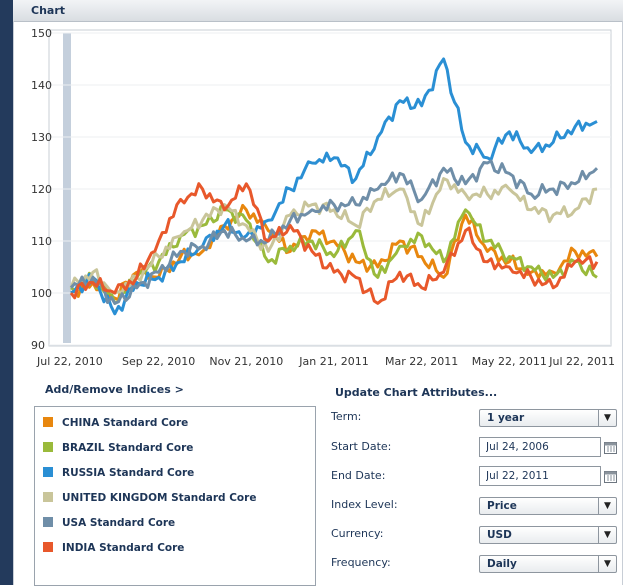  What do you see at coordinates (41, 33) in the screenshot?
I see `y-tick-label: 150` at bounding box center [41, 33].